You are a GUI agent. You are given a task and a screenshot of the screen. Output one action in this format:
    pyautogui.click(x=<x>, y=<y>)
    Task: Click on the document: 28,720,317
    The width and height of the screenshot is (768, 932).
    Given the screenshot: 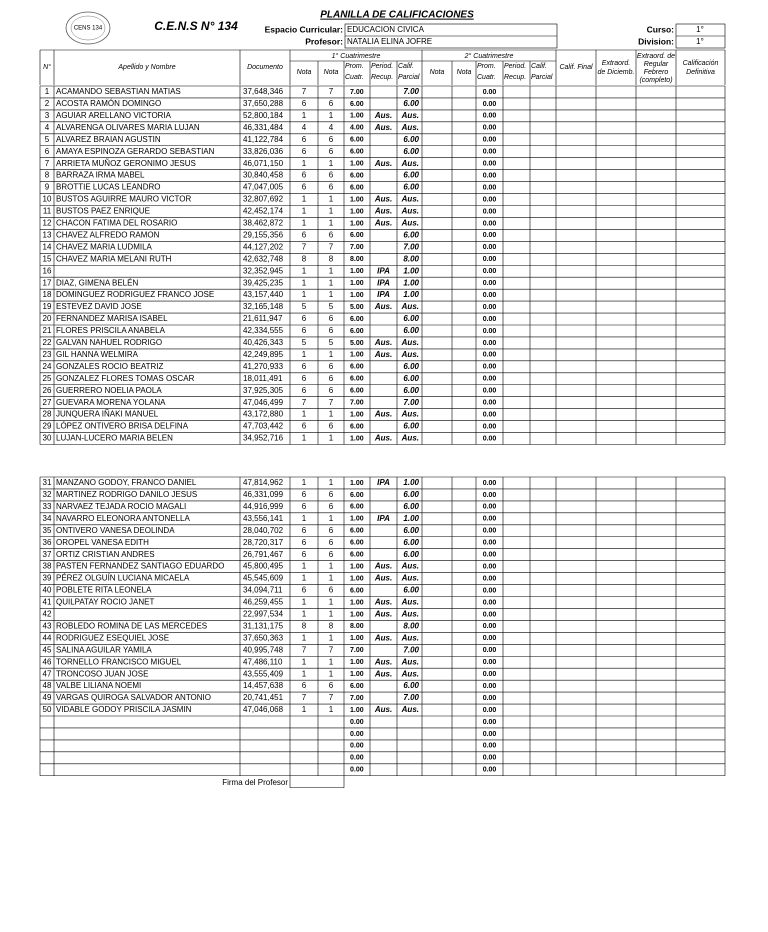 What is the action you would take?
    pyautogui.click(x=263, y=542)
    